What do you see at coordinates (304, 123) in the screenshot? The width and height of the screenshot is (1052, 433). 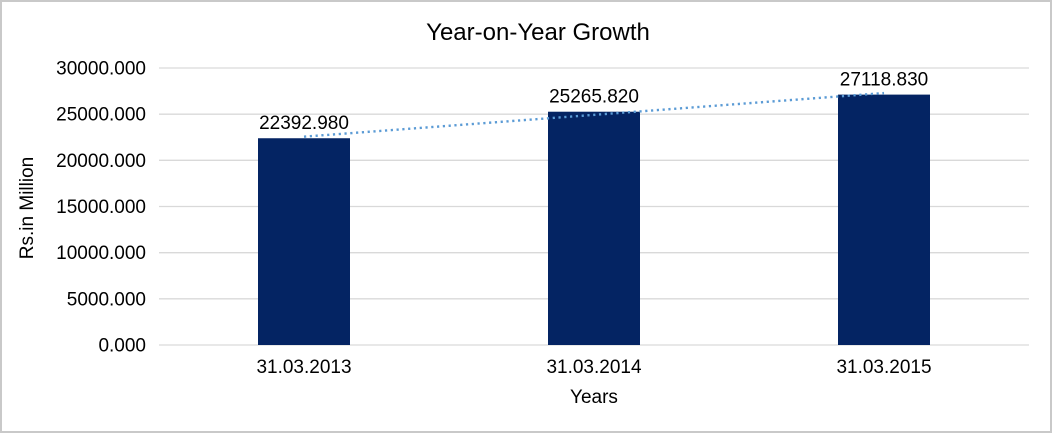 I see `data-label: 22392.980` at bounding box center [304, 123].